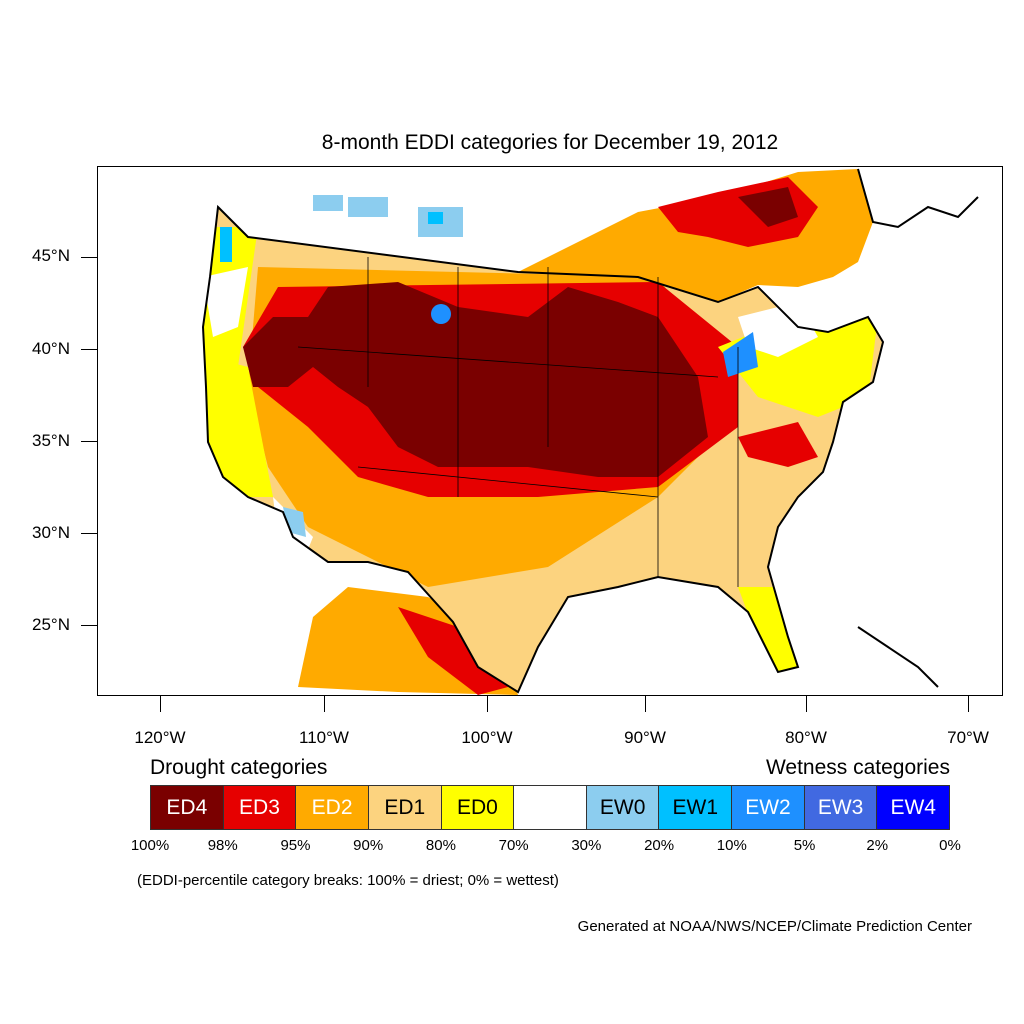 The width and height of the screenshot is (1024, 1024). Describe the element at coordinates (804, 845) in the screenshot. I see `percentile-label: 5%` at that location.